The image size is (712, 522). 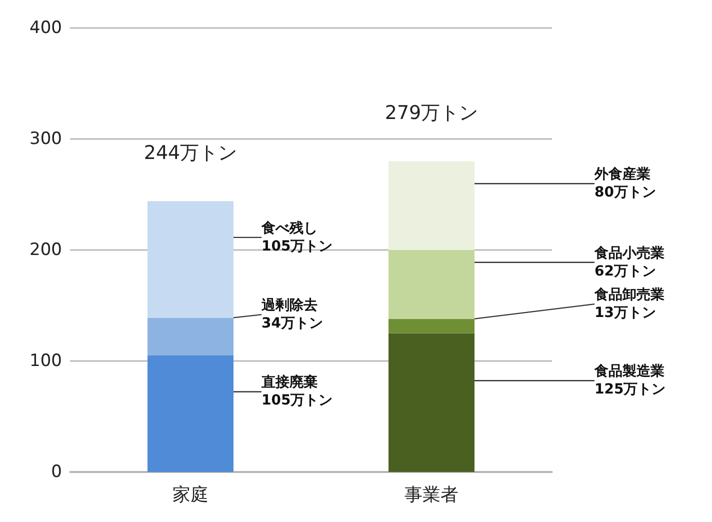 What do you see at coordinates (289, 306) in the screenshot?
I see `text: 過剰除去` at bounding box center [289, 306].